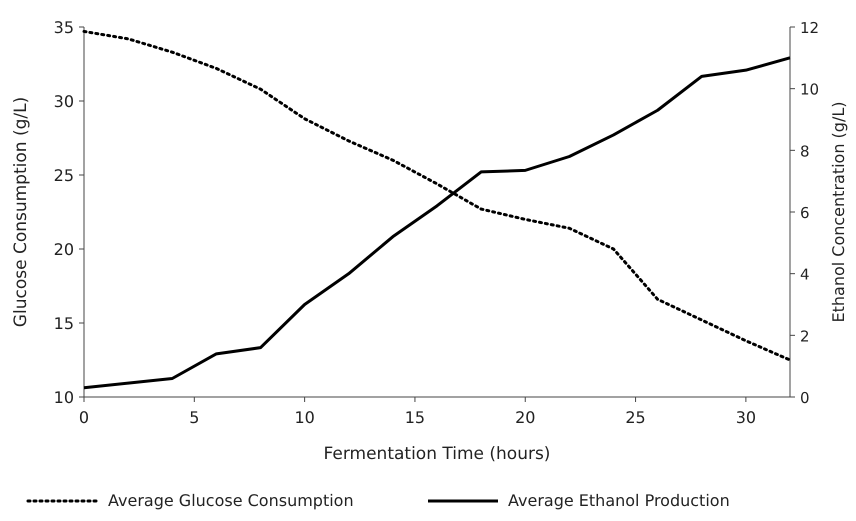 The image size is (856, 521). I want to click on y-tick-label: 30, so click(64, 101).